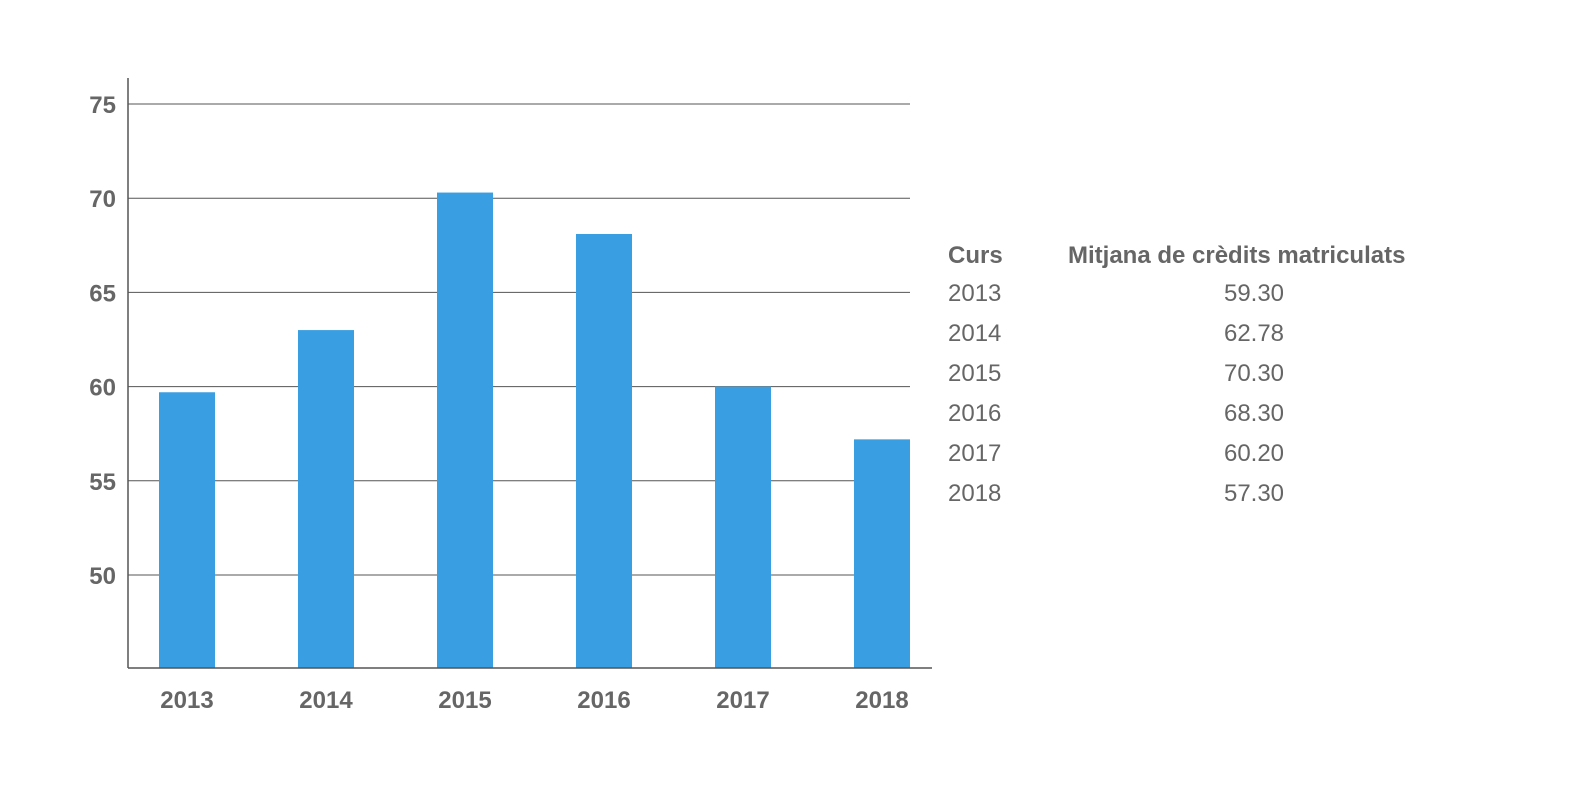  I want to click on table-cell-value: 62.78, so click(1254, 333).